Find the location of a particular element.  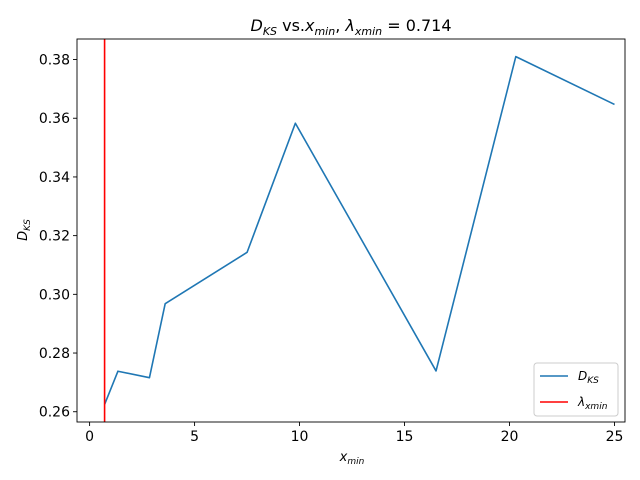

y-tick-label-5: 0.36 is located at coordinates (54, 119).